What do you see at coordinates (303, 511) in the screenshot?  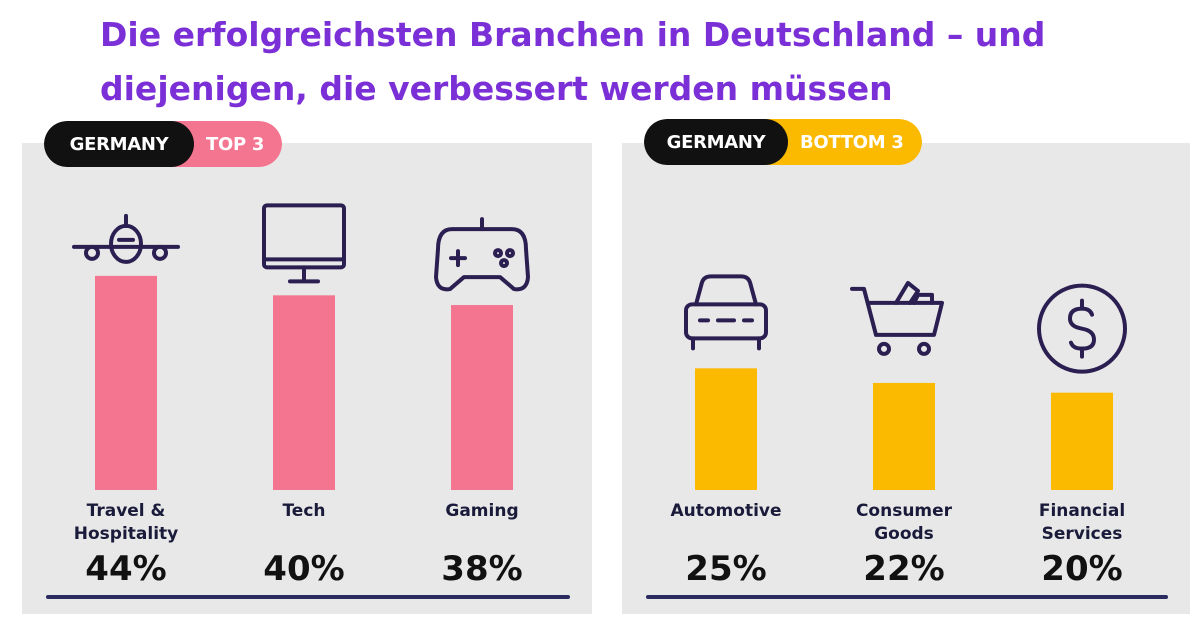 I see `category-label: Tech` at bounding box center [303, 511].